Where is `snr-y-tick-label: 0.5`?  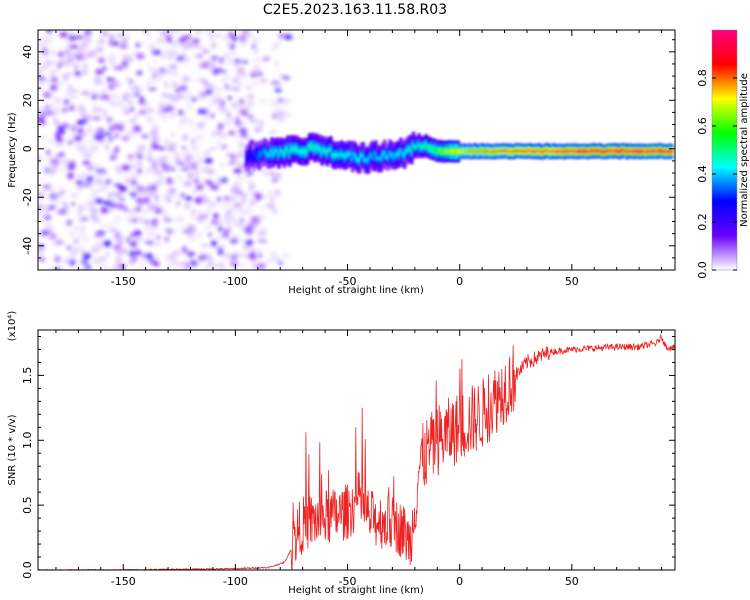 snr-y-tick-label: 0.5 is located at coordinates (27, 505).